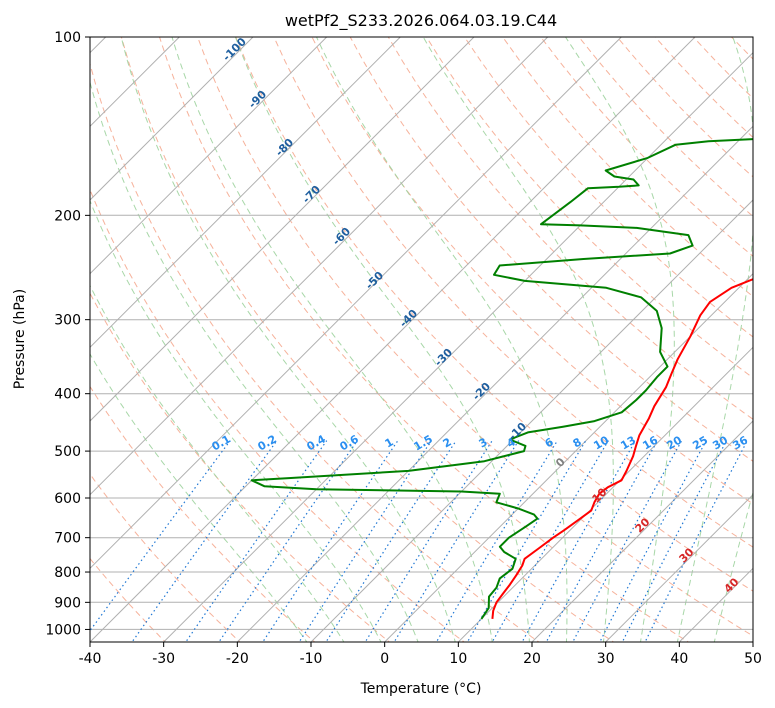 The image size is (775, 708). What do you see at coordinates (732, 585) in the screenshot?
I see `moist-adiabat-label: 40` at bounding box center [732, 585].